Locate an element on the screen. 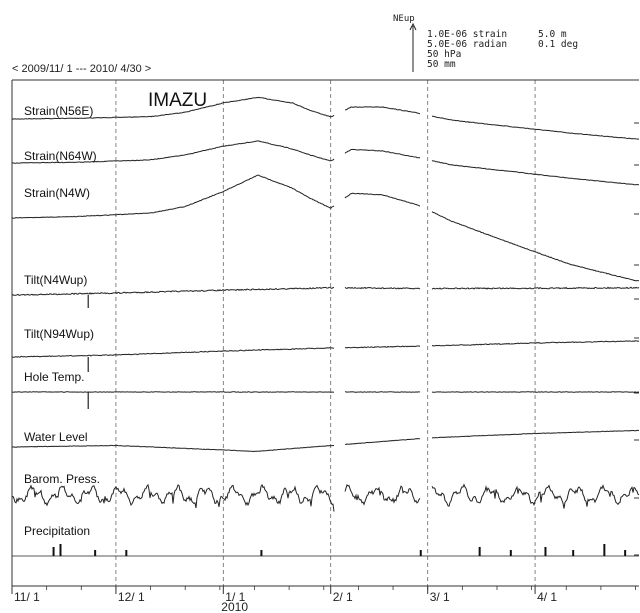 This screenshot has height=613, width=640. series-label: Water Level is located at coordinates (56, 437).